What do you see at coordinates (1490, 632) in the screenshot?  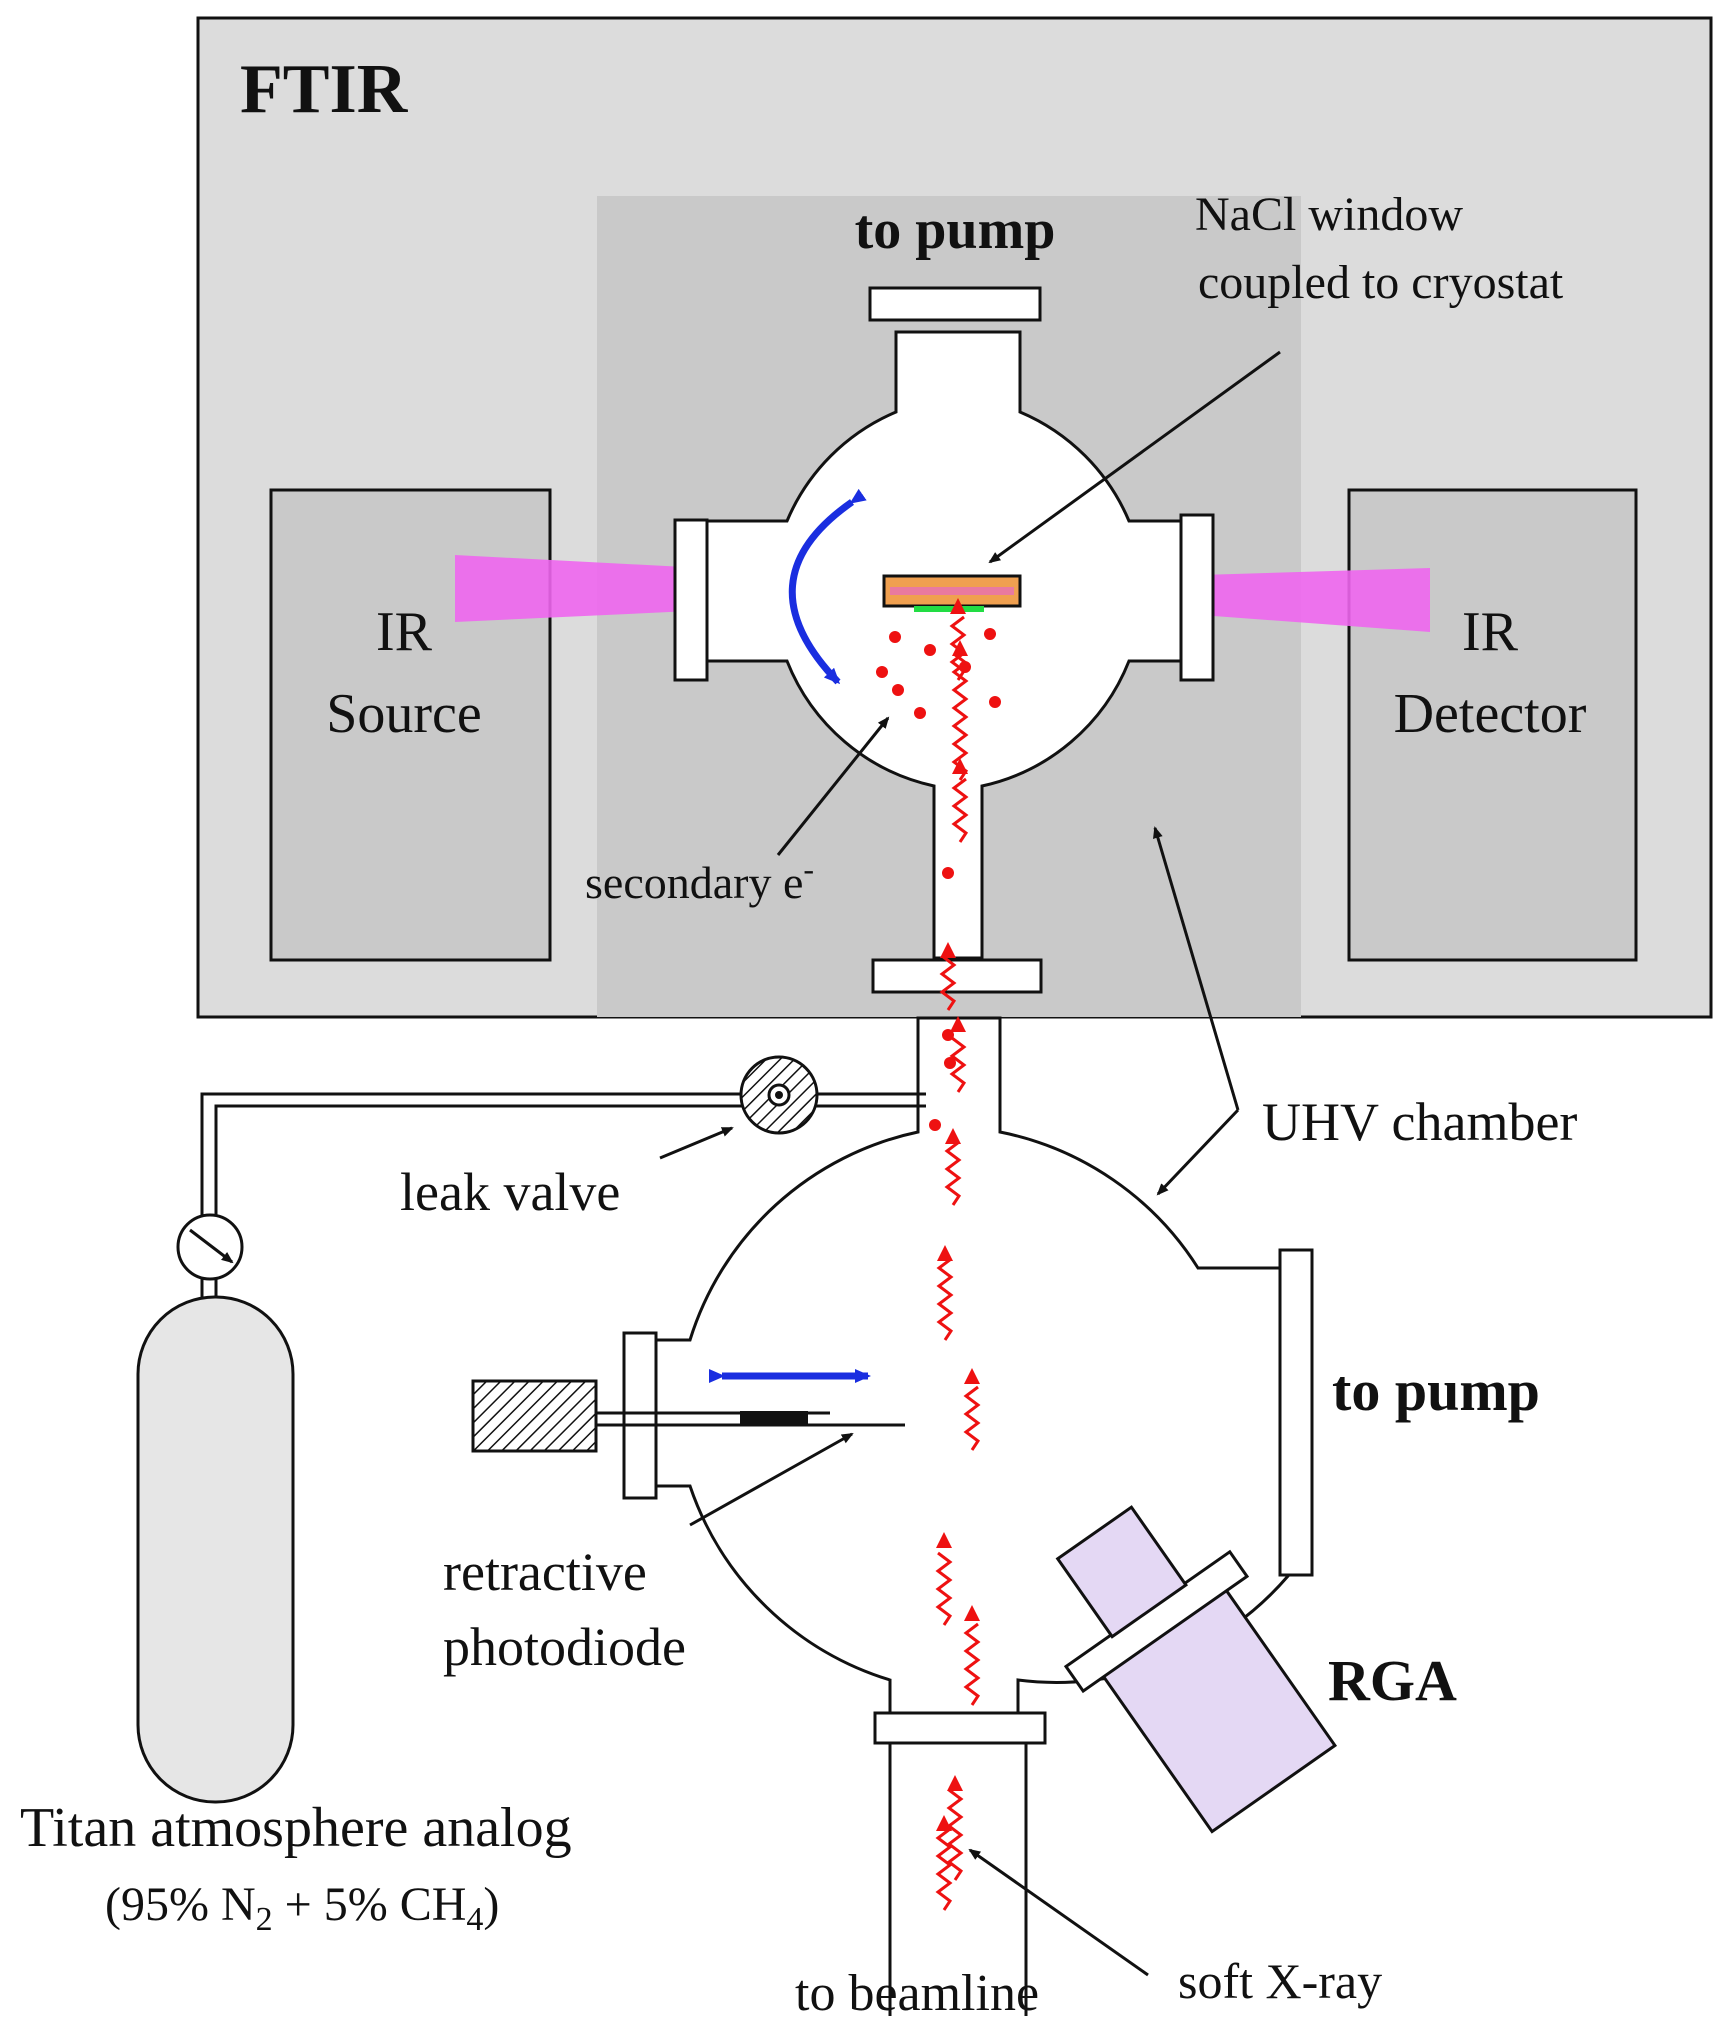 I see `ir-detector-label-line1: IR` at bounding box center [1490, 632].